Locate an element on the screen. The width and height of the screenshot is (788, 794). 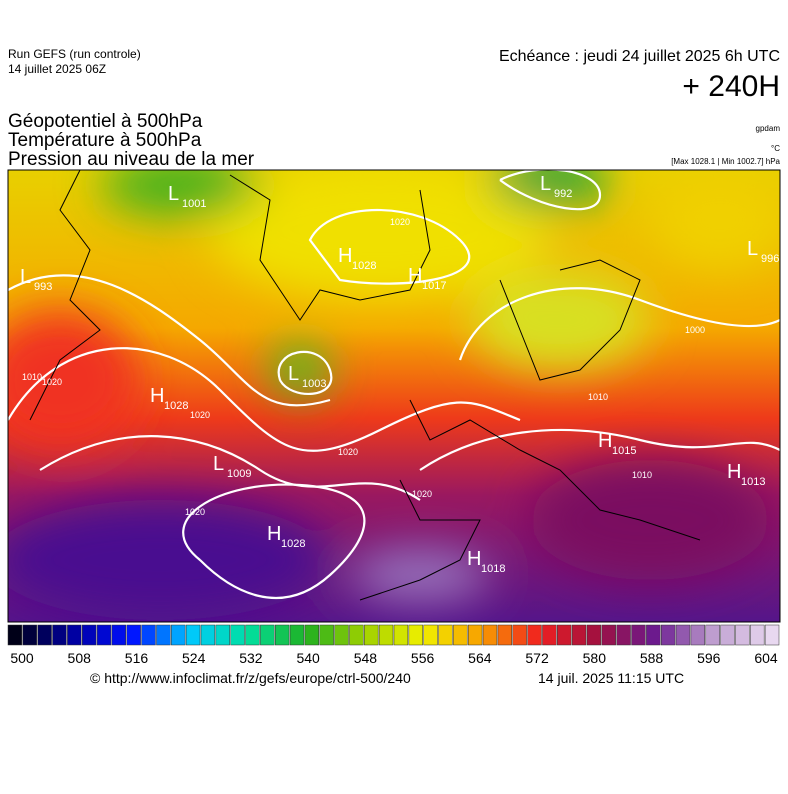
colorbar-tick-label: 516 is located at coordinates (137, 658).